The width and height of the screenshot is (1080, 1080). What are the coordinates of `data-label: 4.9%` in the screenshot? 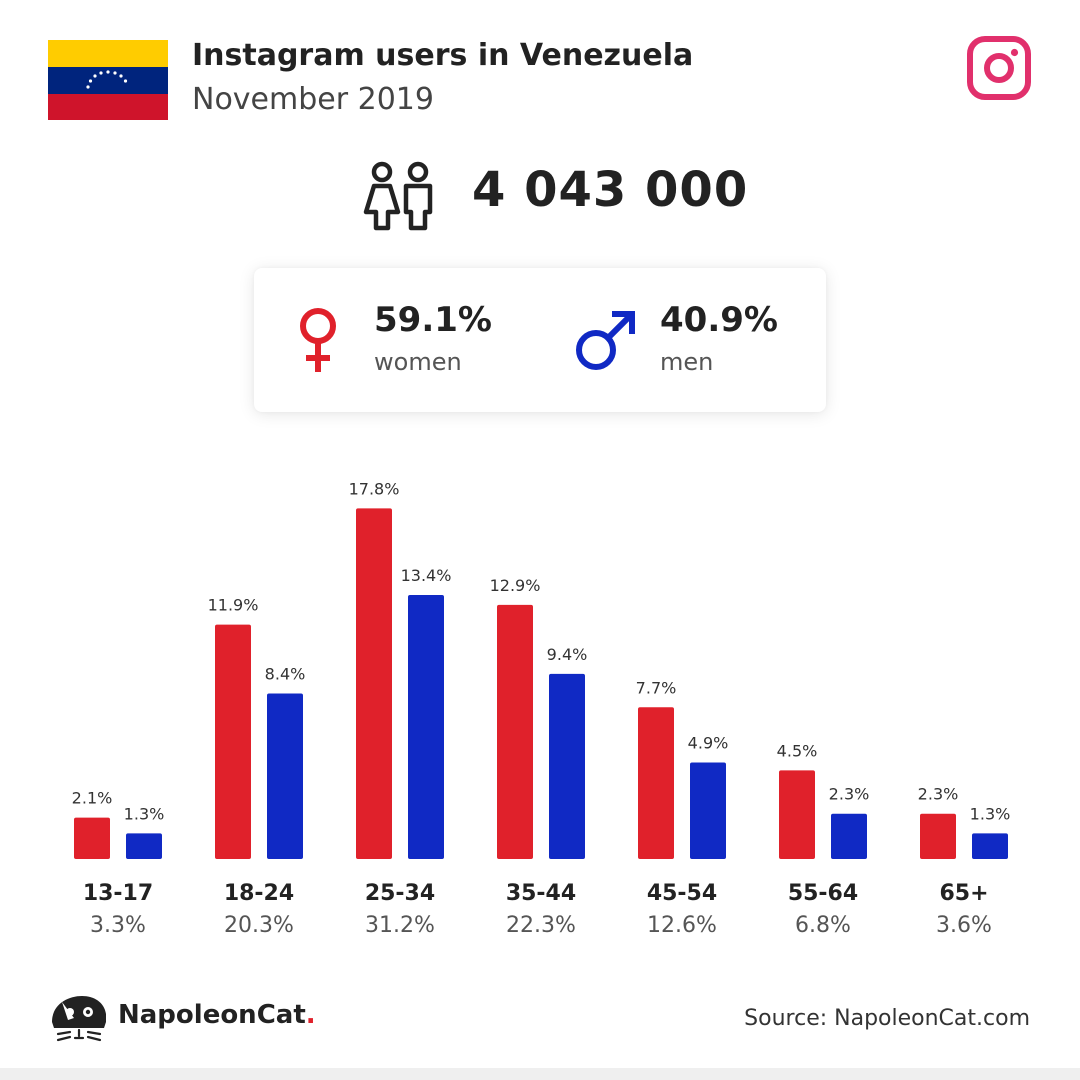 It's located at (708, 742).